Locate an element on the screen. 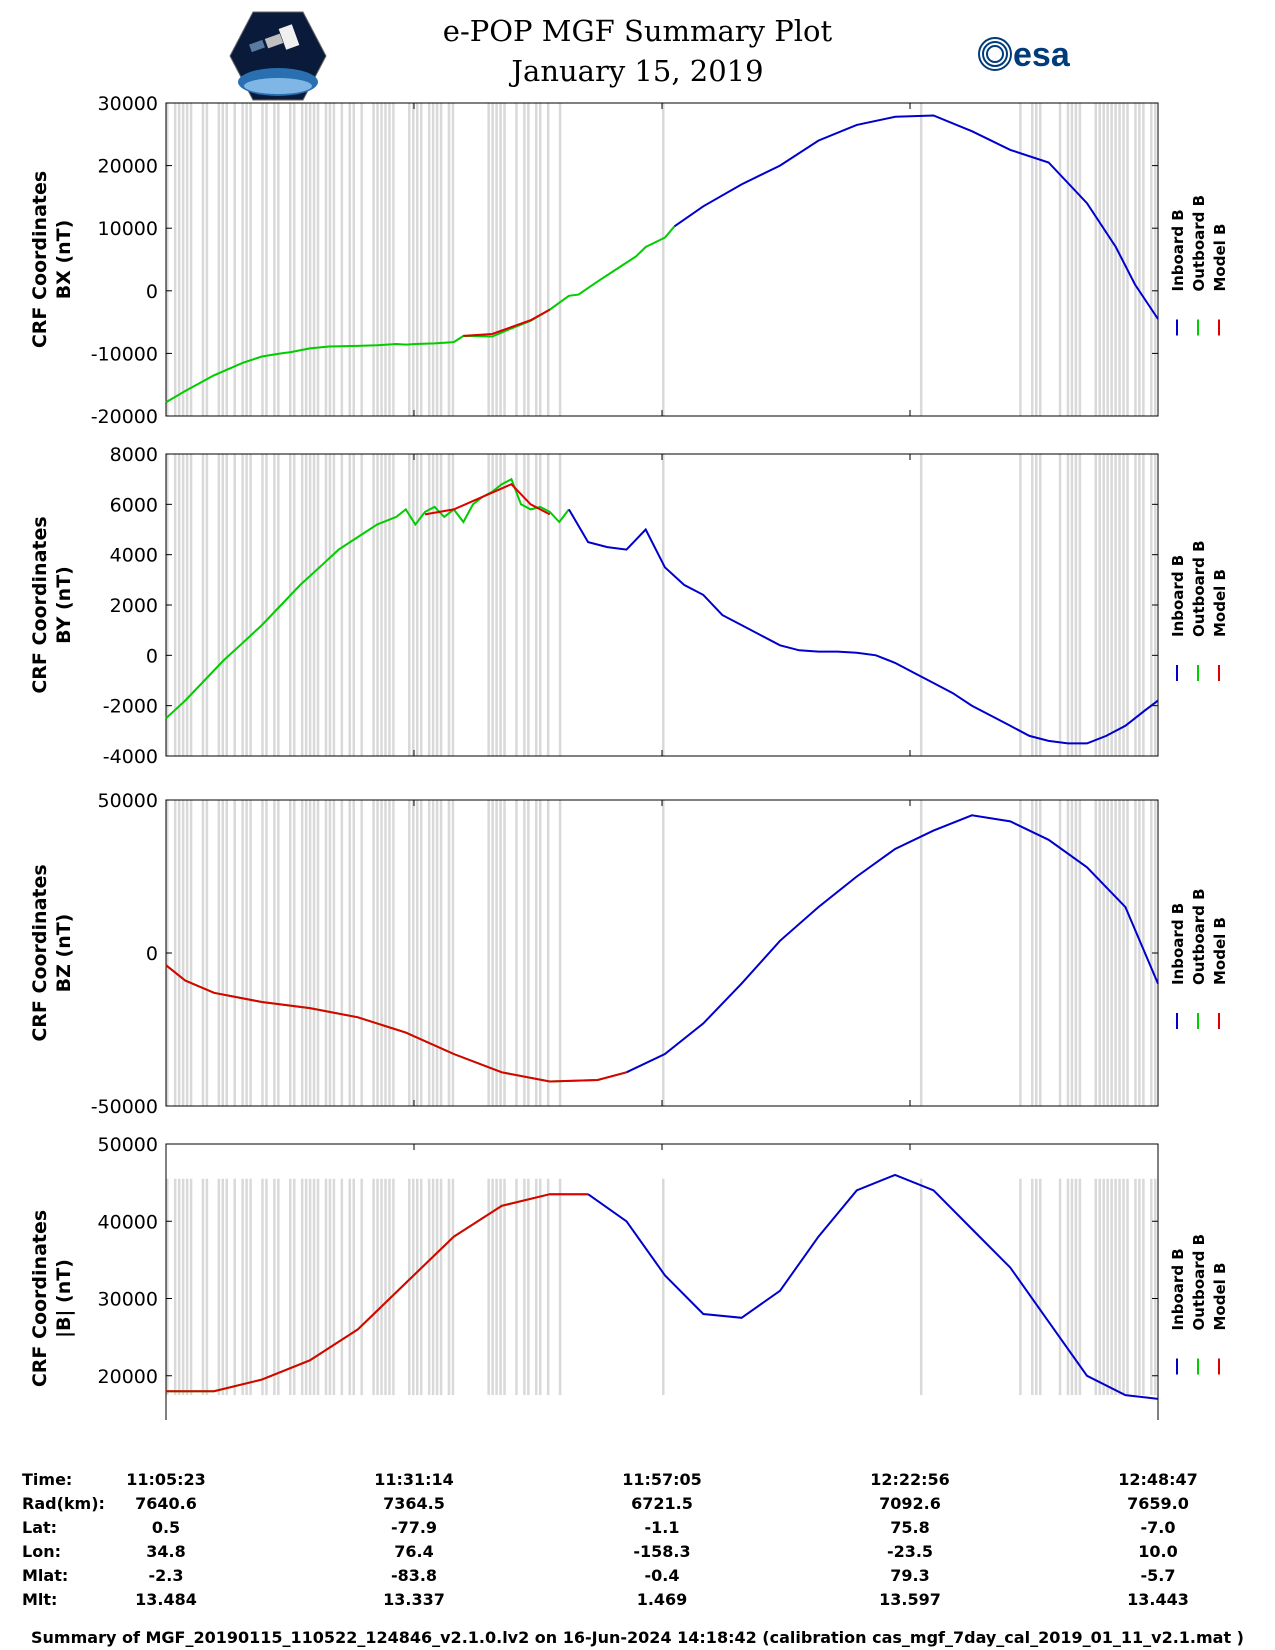 This screenshot has width=1275, height=1650. legend-label: Outboard B is located at coordinates (1199, 936).